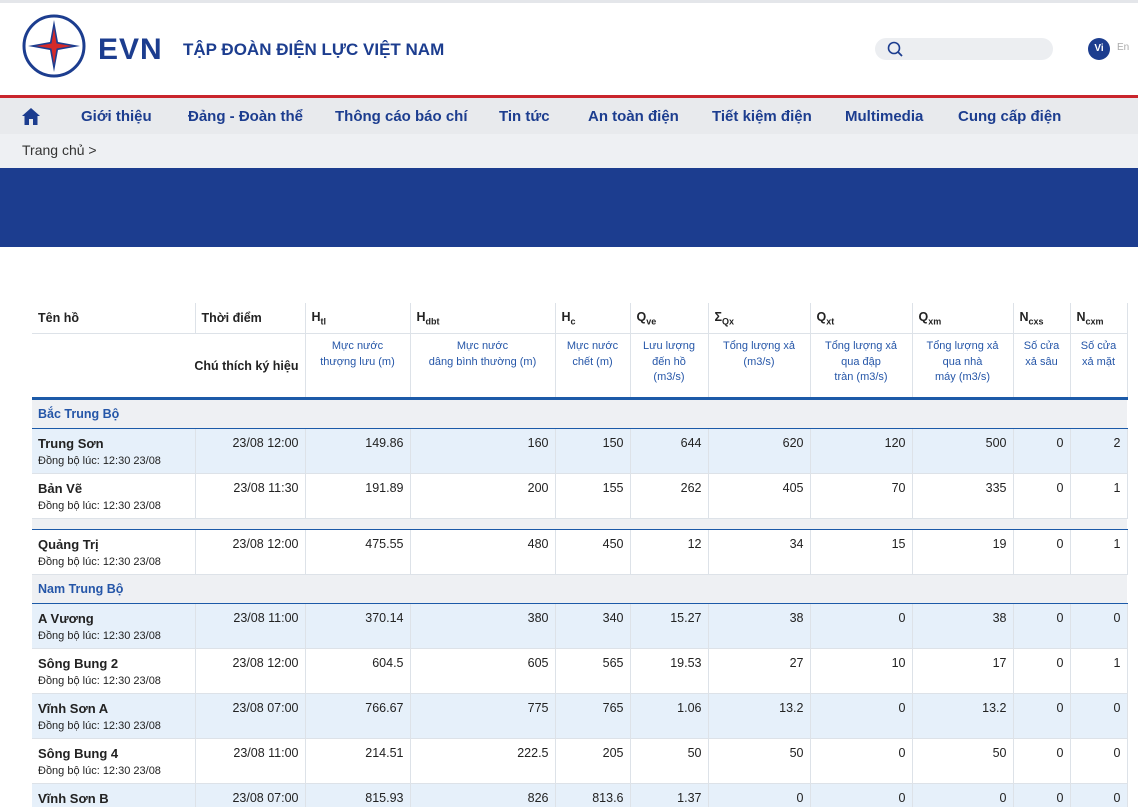 The image size is (1138, 807). What do you see at coordinates (482, 361) in the screenshot?
I see `description-line: dâng bình thường (m)` at bounding box center [482, 361].